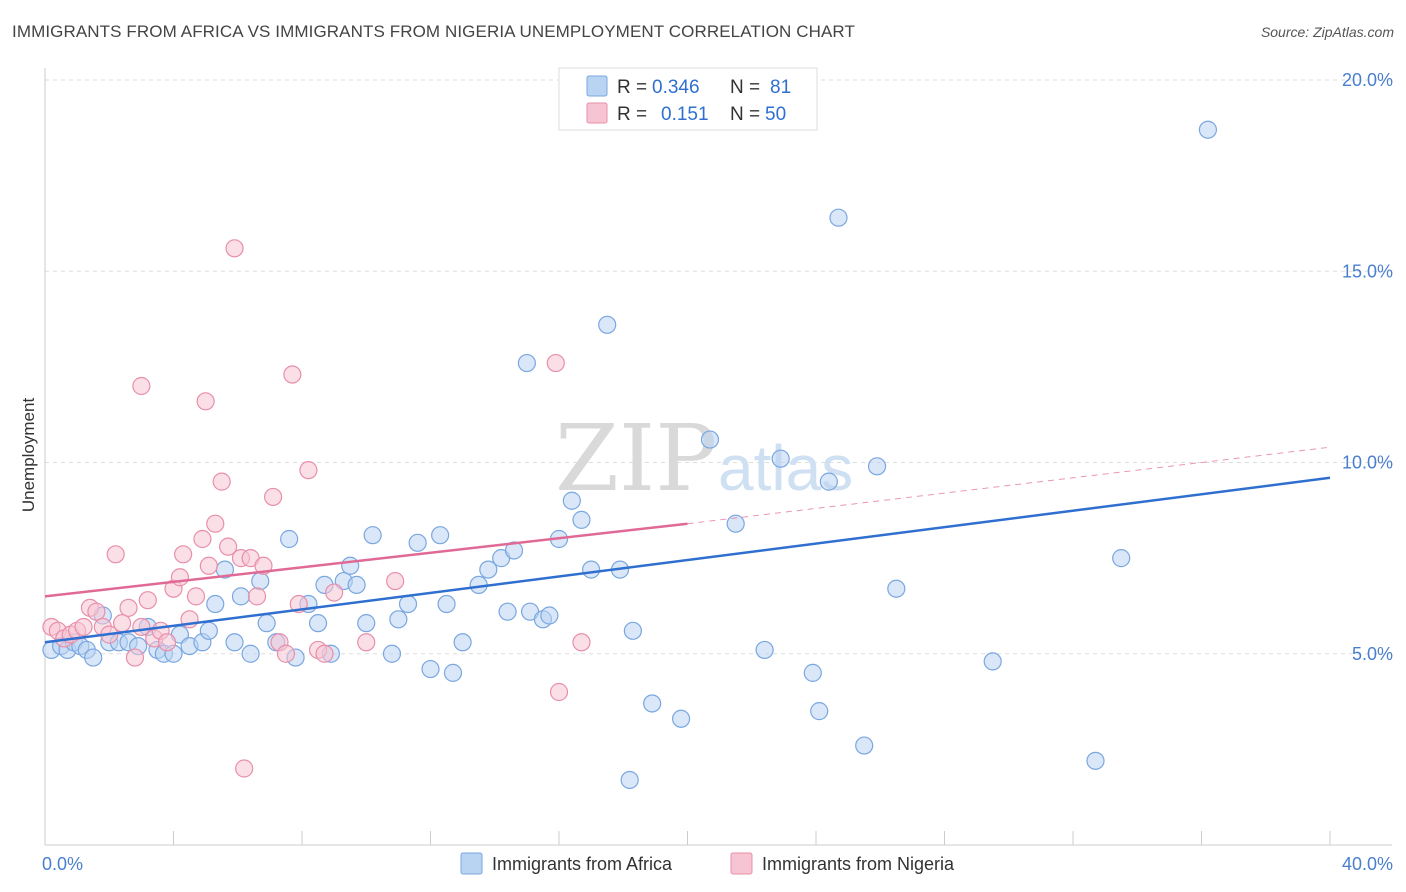  I want to click on y-tick-label: 10.0%, so click(1367, 463).